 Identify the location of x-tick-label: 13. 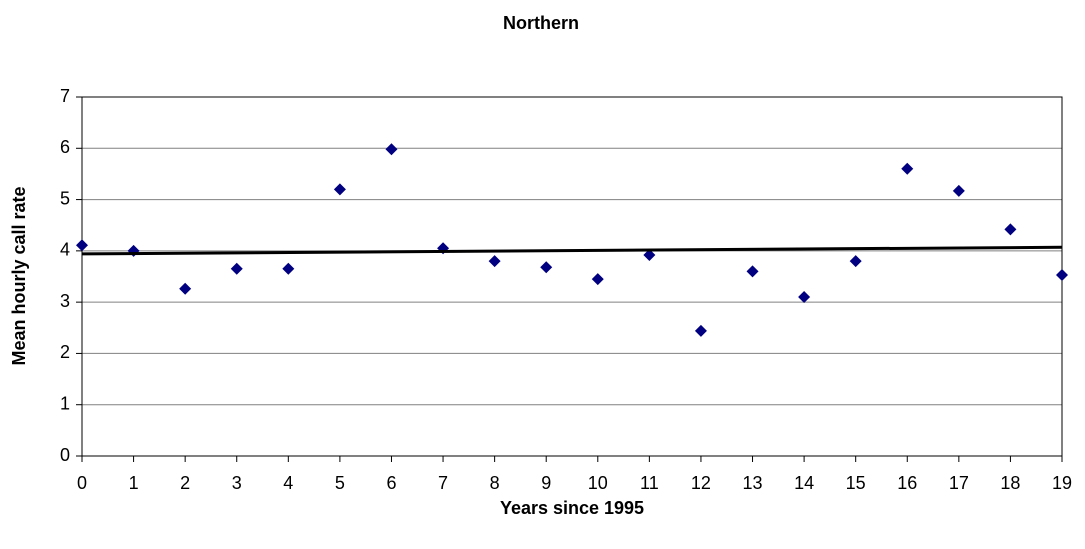
(753, 483).